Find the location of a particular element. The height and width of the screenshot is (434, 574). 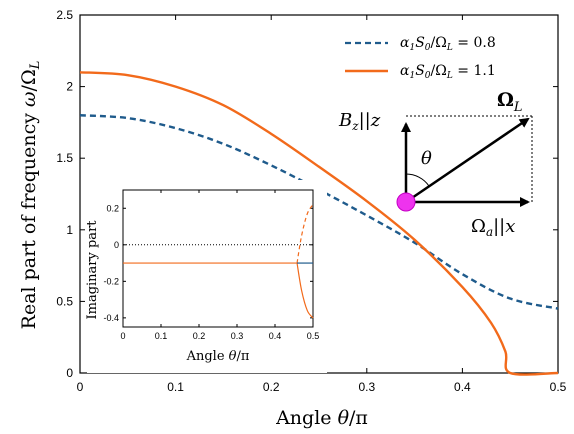

omega-l-label: ΩL is located at coordinates (510, 102).